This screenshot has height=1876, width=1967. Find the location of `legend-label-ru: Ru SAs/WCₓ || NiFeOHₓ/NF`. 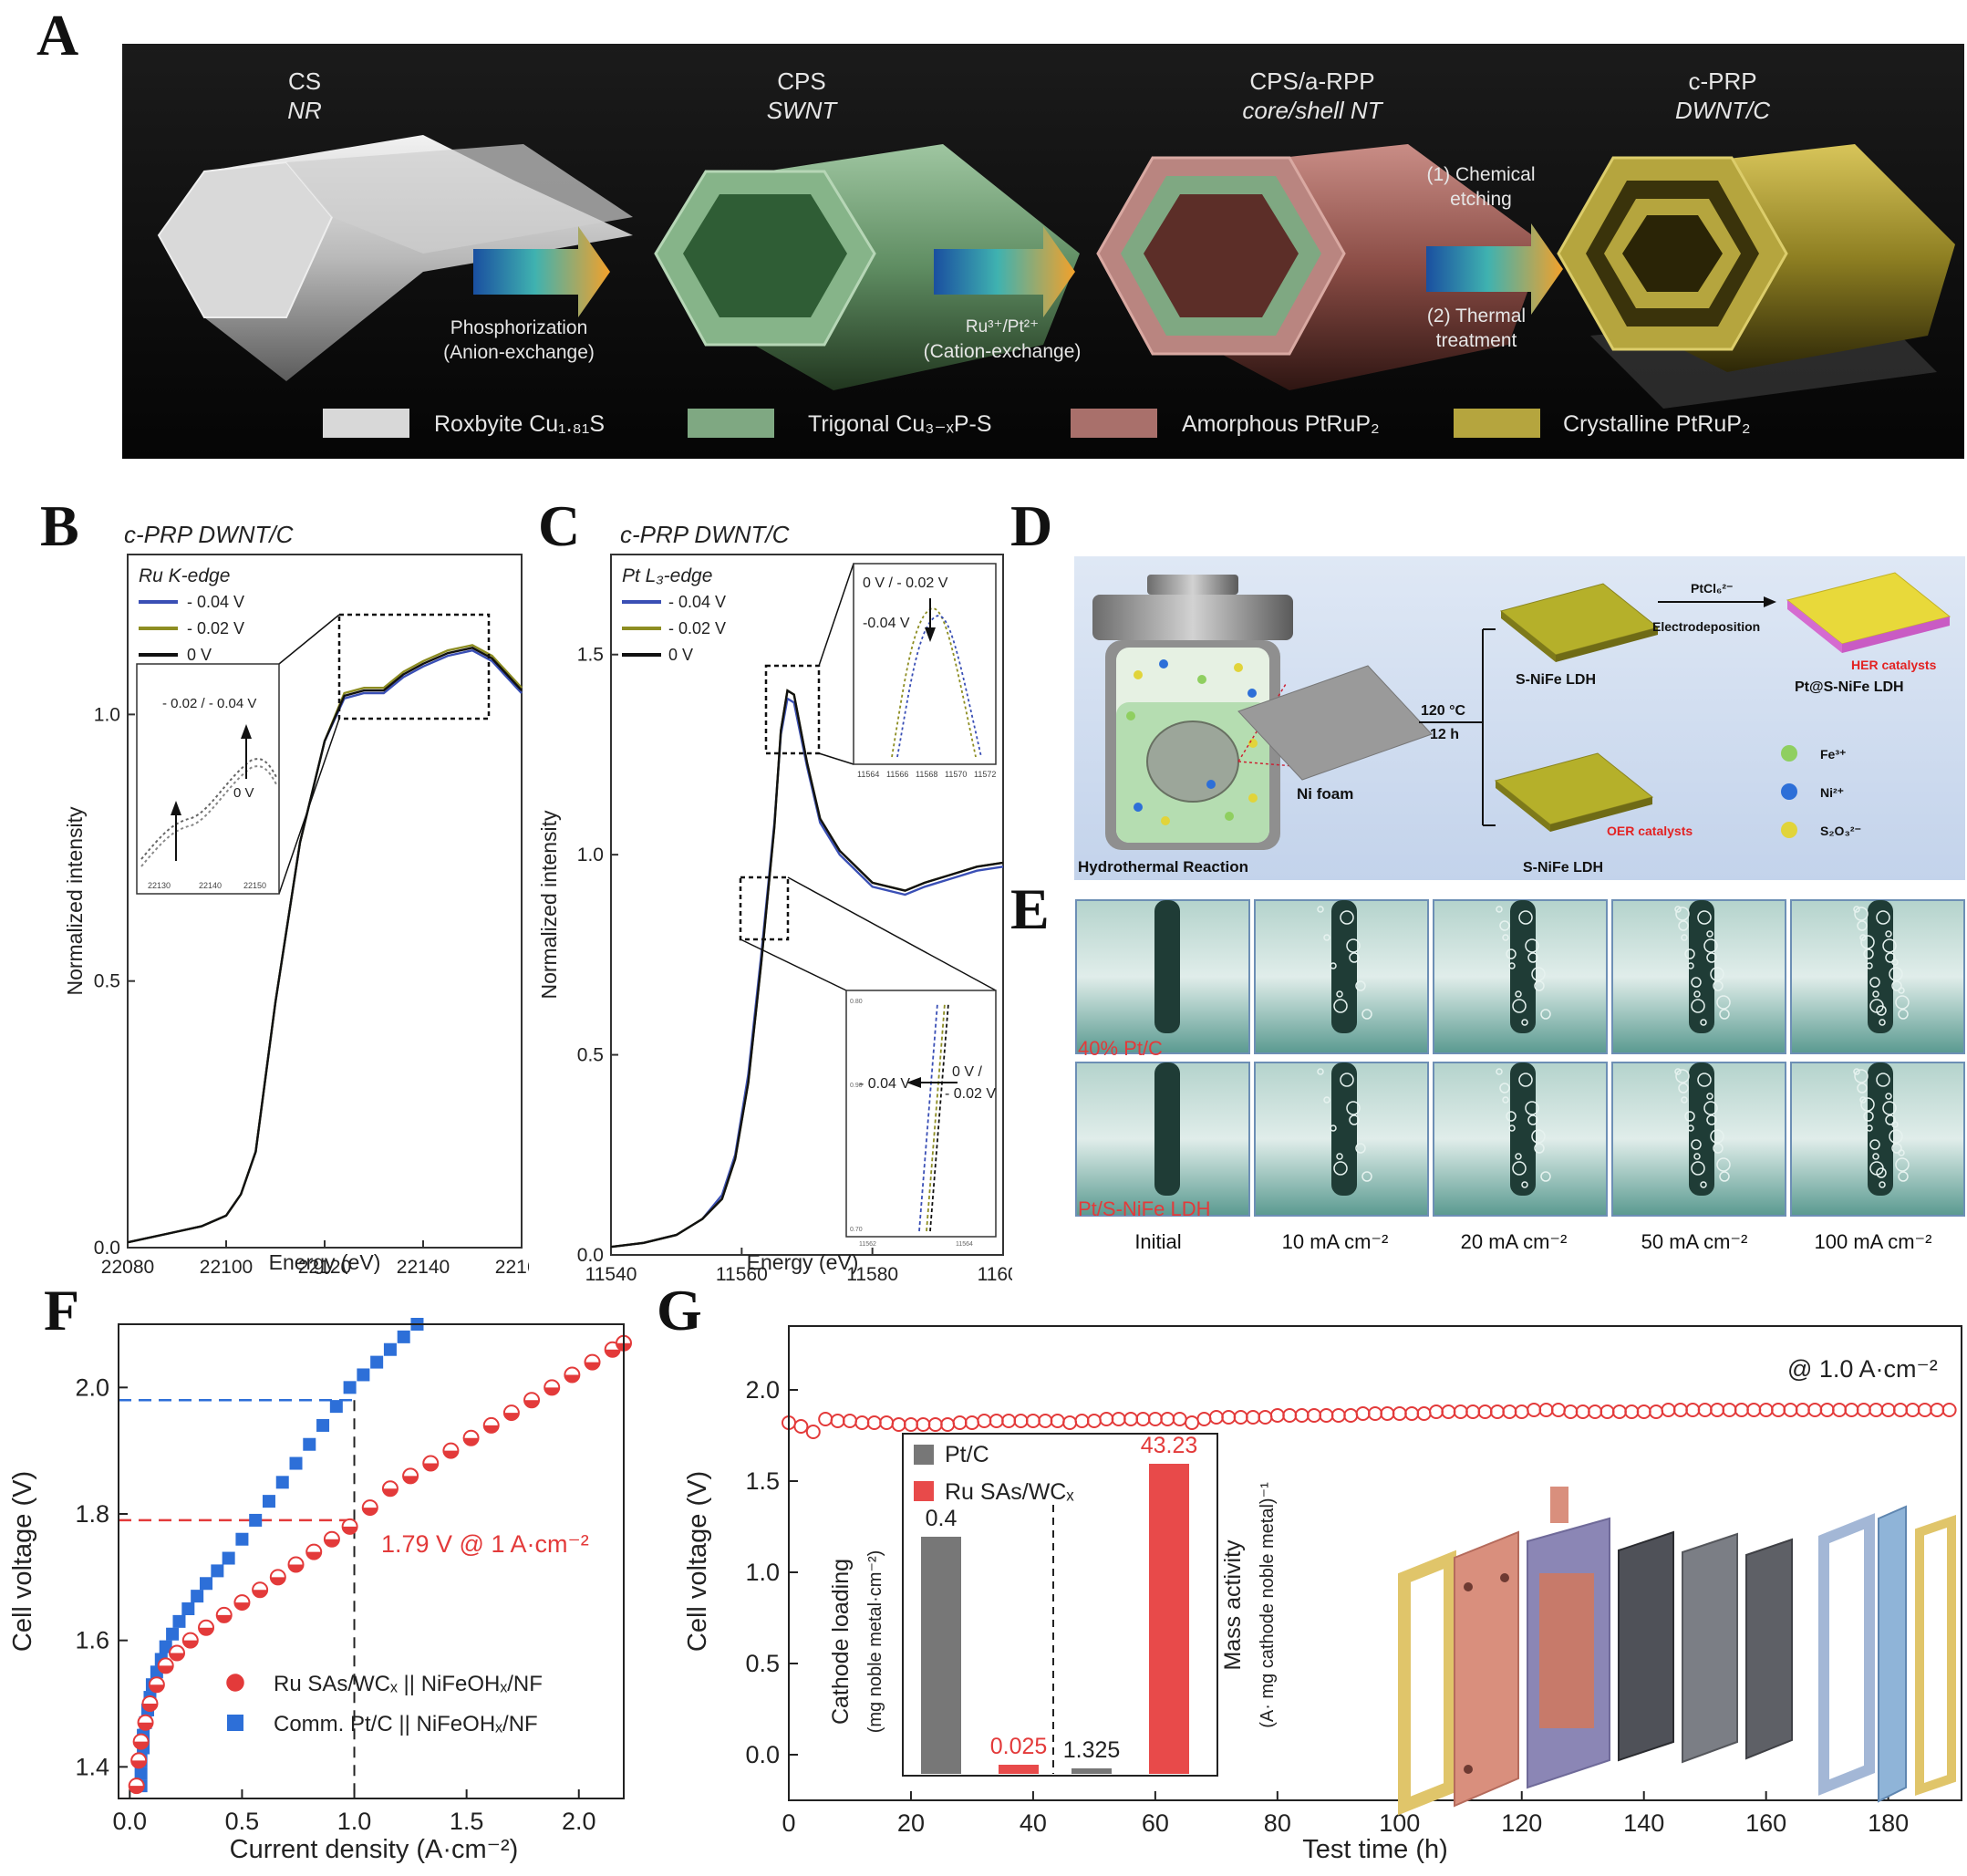

legend-label-ru: Ru SAs/WCₓ || NiFeOHₓ/NF is located at coordinates (408, 1684).